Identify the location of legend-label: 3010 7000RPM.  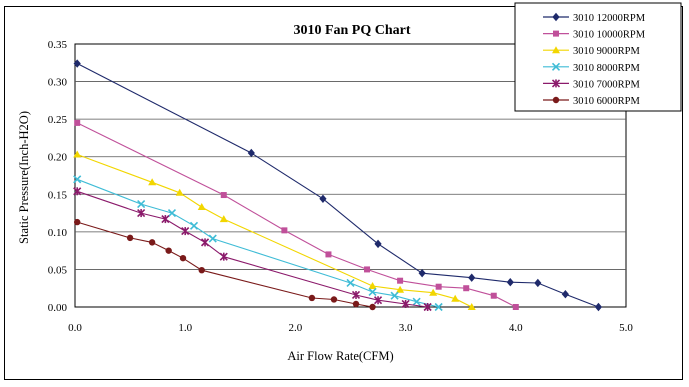
(606, 84).